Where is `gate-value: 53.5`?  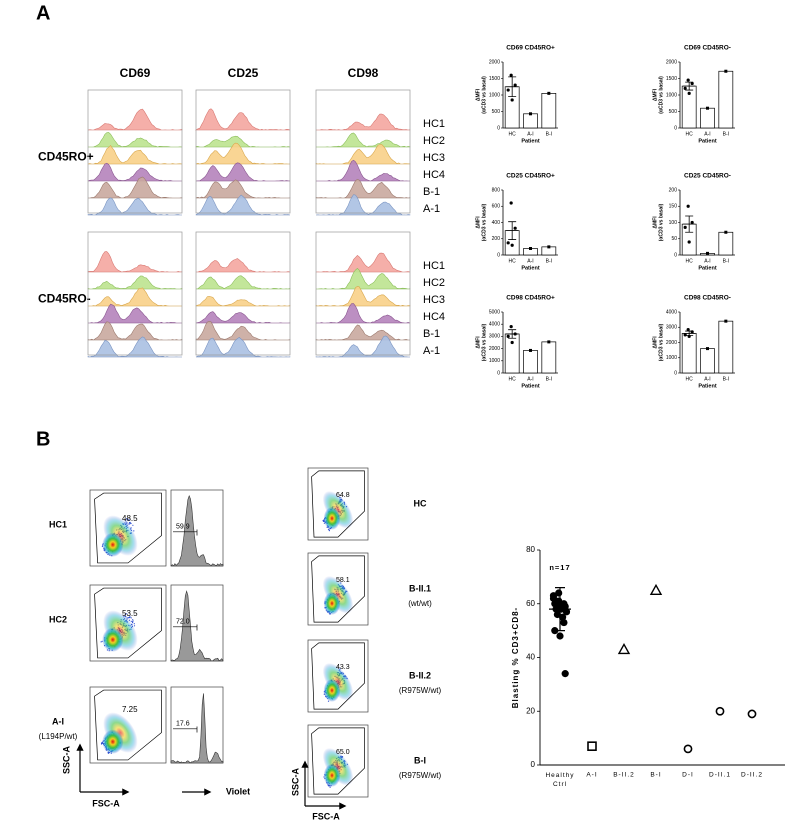
gate-value: 53.5 is located at coordinates (130, 613).